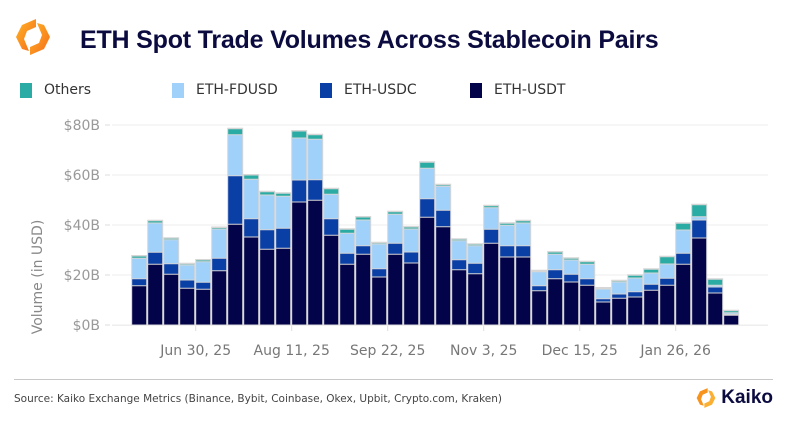  I want to click on y-axis: $0B $20B $40B $60B $80B, so click(87, 226).